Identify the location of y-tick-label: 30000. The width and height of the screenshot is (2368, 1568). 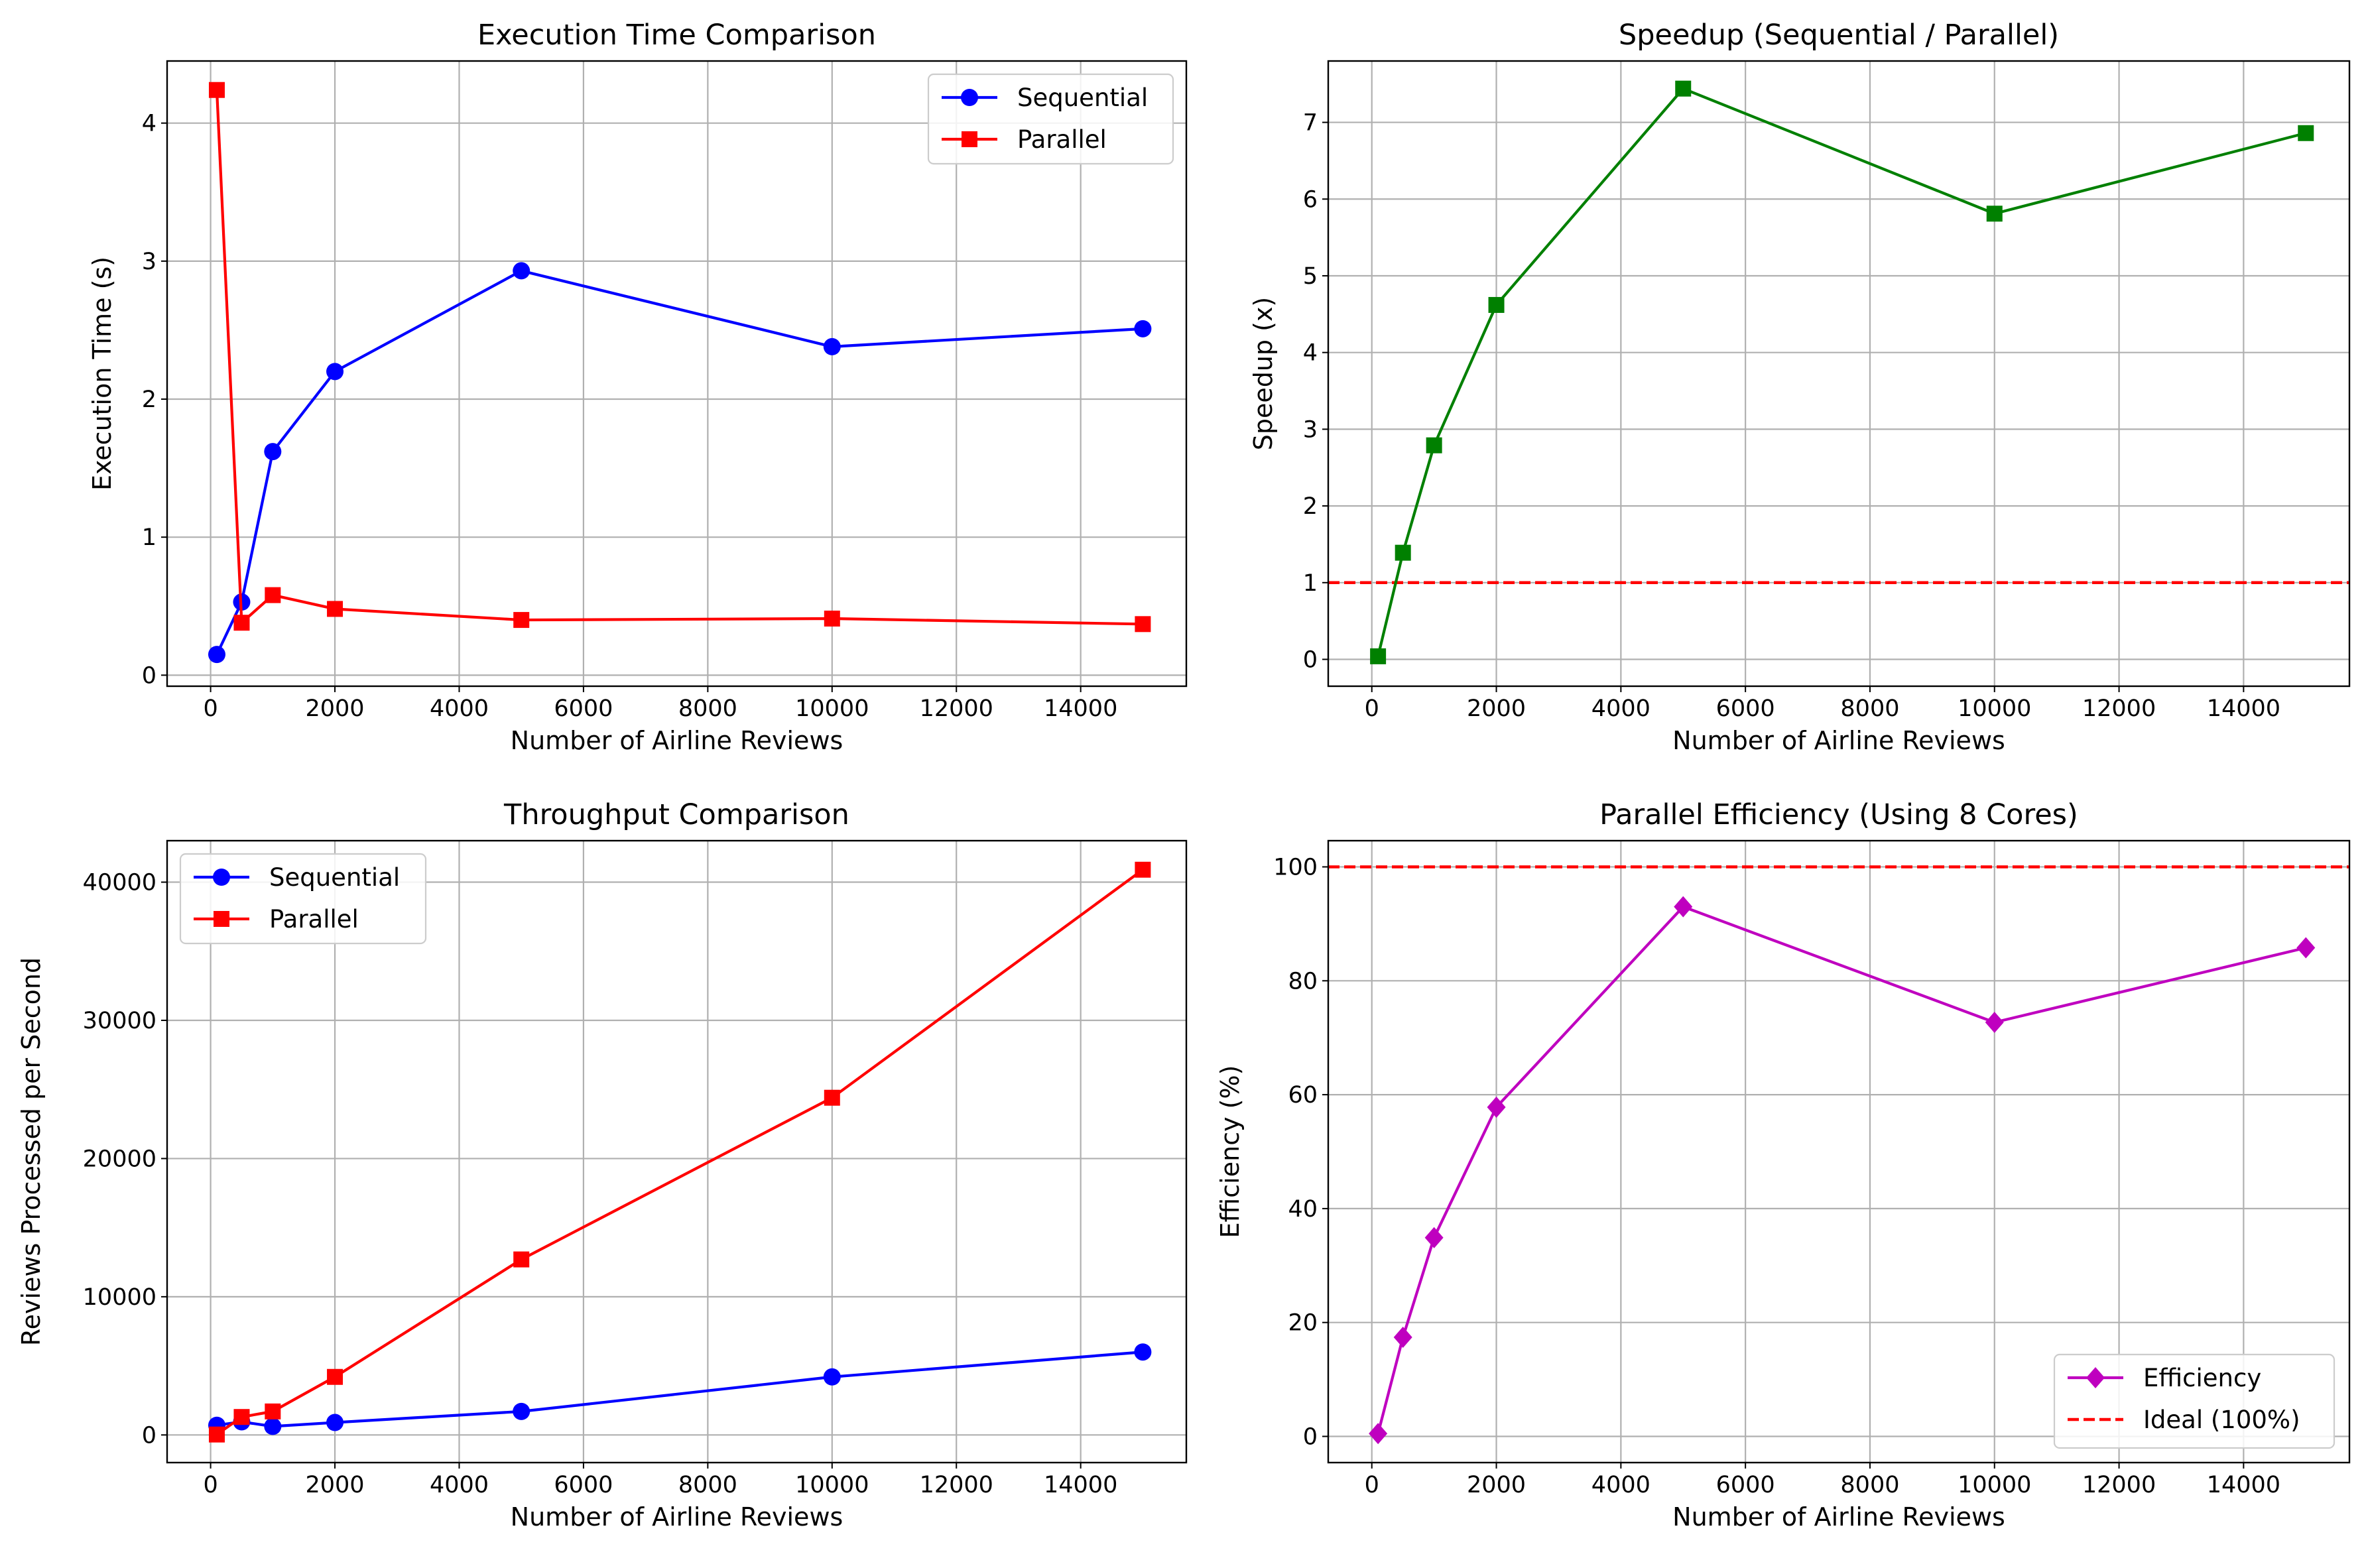
(119, 1021).